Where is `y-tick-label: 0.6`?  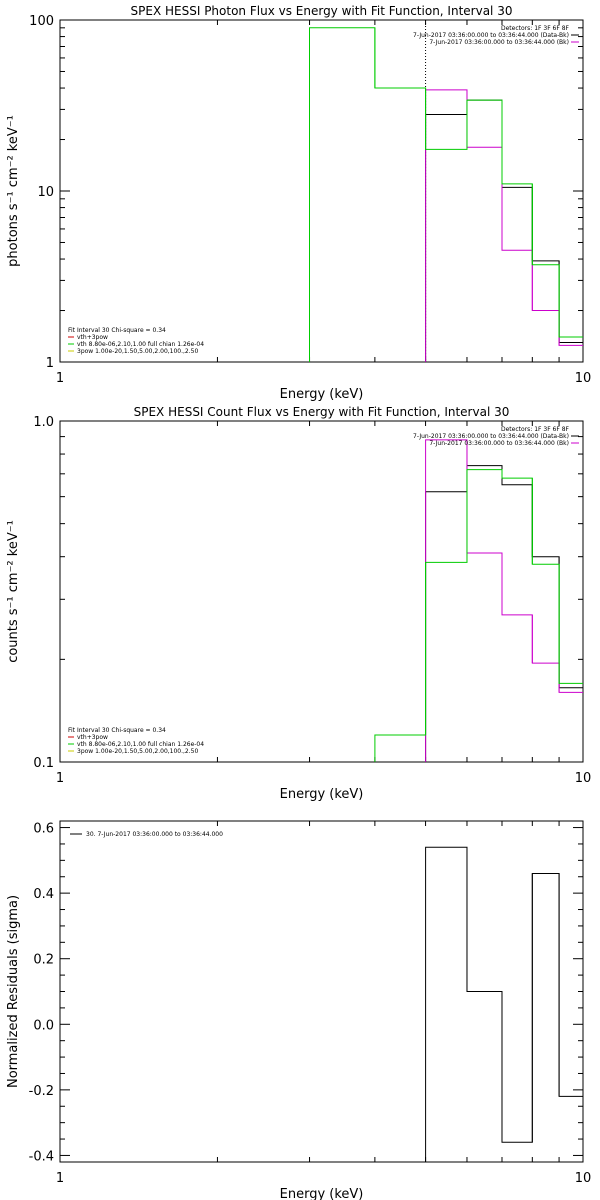 y-tick-label: 0.6 is located at coordinates (43, 829).